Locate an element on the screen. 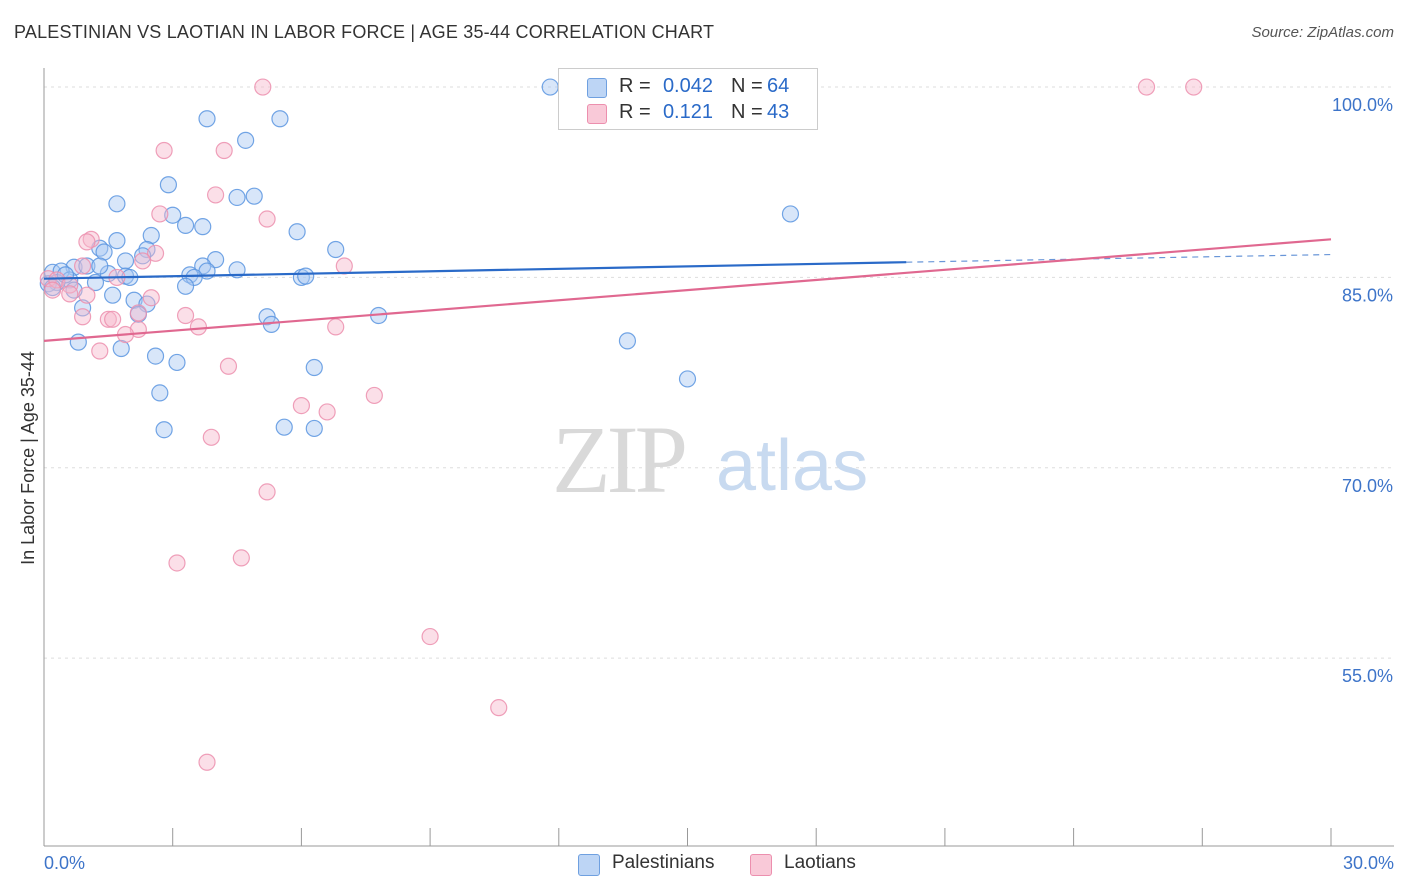 This screenshot has width=1406, height=892. bottom-legend-label-palestinians: Palestinians is located at coordinates (663, 862).